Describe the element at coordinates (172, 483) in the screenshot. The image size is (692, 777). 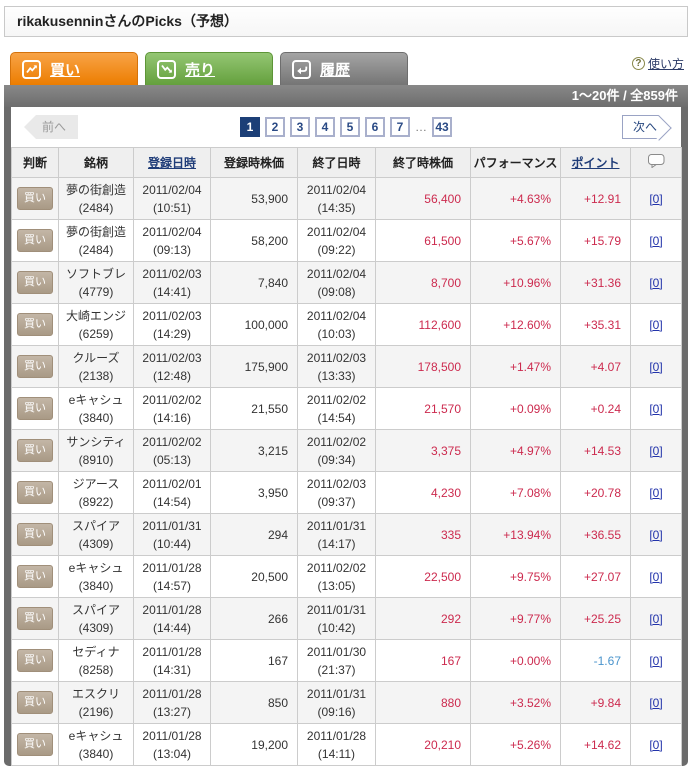
I see `reg-date: 2011/02/01` at that location.